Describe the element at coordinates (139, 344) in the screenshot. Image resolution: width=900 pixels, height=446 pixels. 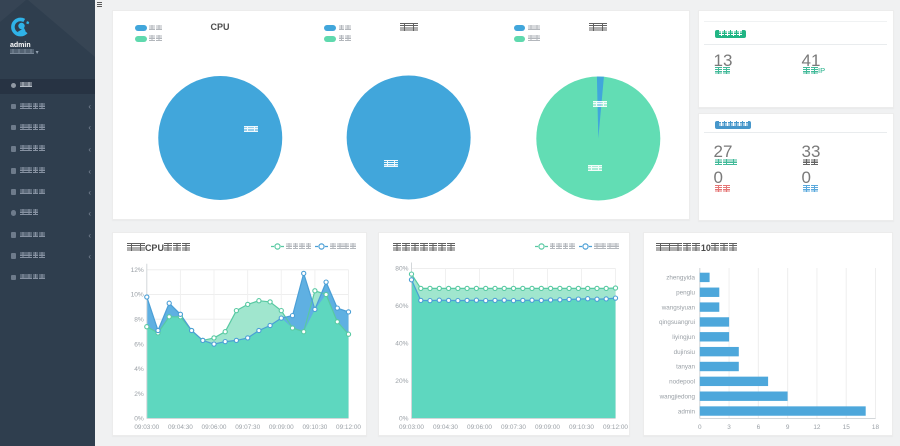
I see `svg-text: 6%` at that location.